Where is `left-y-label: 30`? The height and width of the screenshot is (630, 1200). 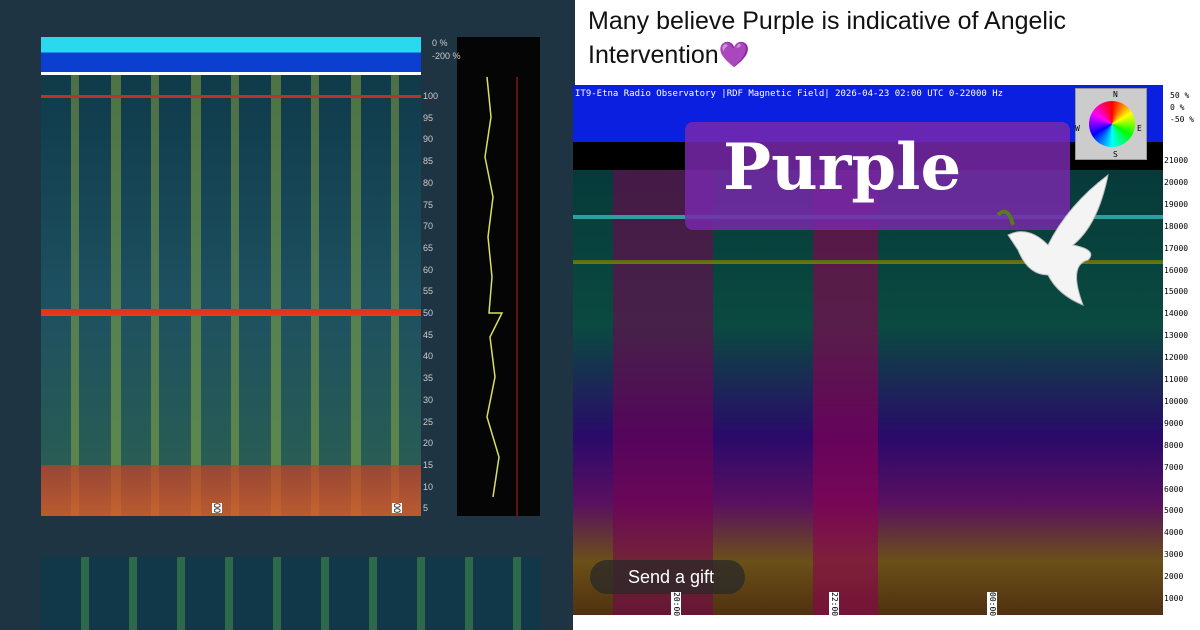
left-y-label: 30 is located at coordinates (428, 399).